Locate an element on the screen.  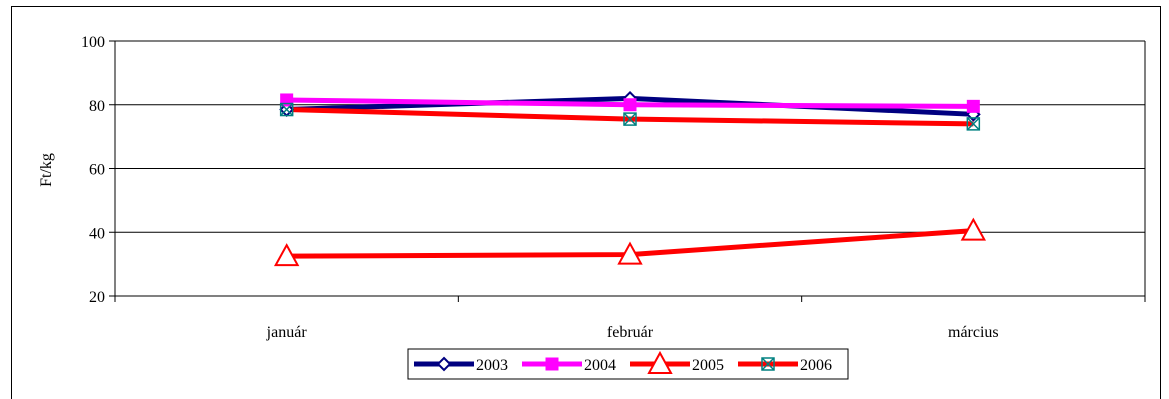
legend-label: 2004 is located at coordinates (600, 365).